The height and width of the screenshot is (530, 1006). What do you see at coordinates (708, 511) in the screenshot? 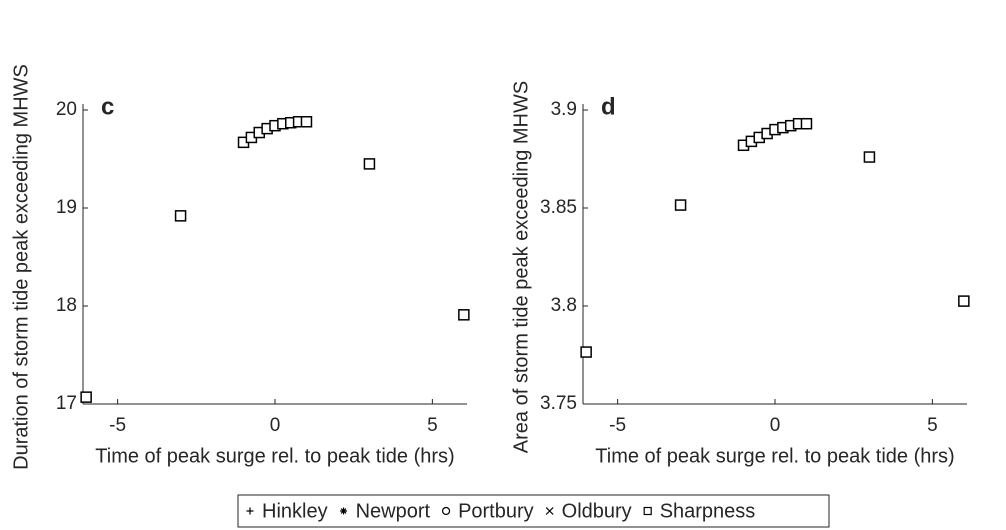
I see `legend-label: Sharpness` at bounding box center [708, 511].